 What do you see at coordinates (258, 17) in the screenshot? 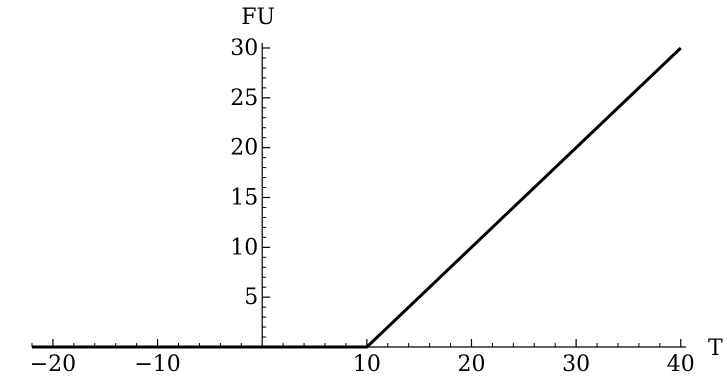
I see `y-axis-title: FU` at bounding box center [258, 17].